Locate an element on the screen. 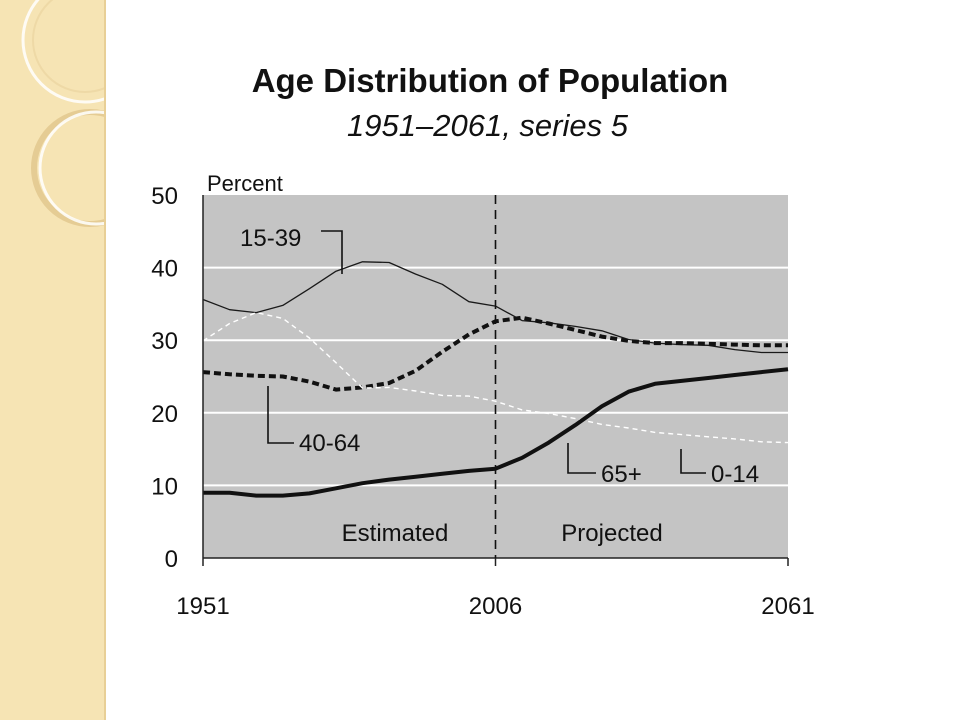  series-callout-label: 40-64 is located at coordinates (329, 443).